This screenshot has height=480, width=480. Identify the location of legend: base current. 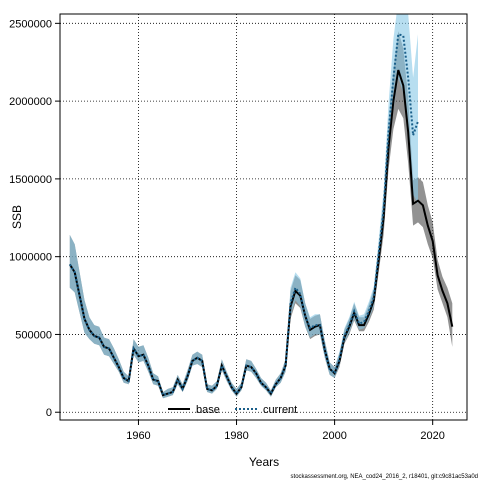
(232, 410).